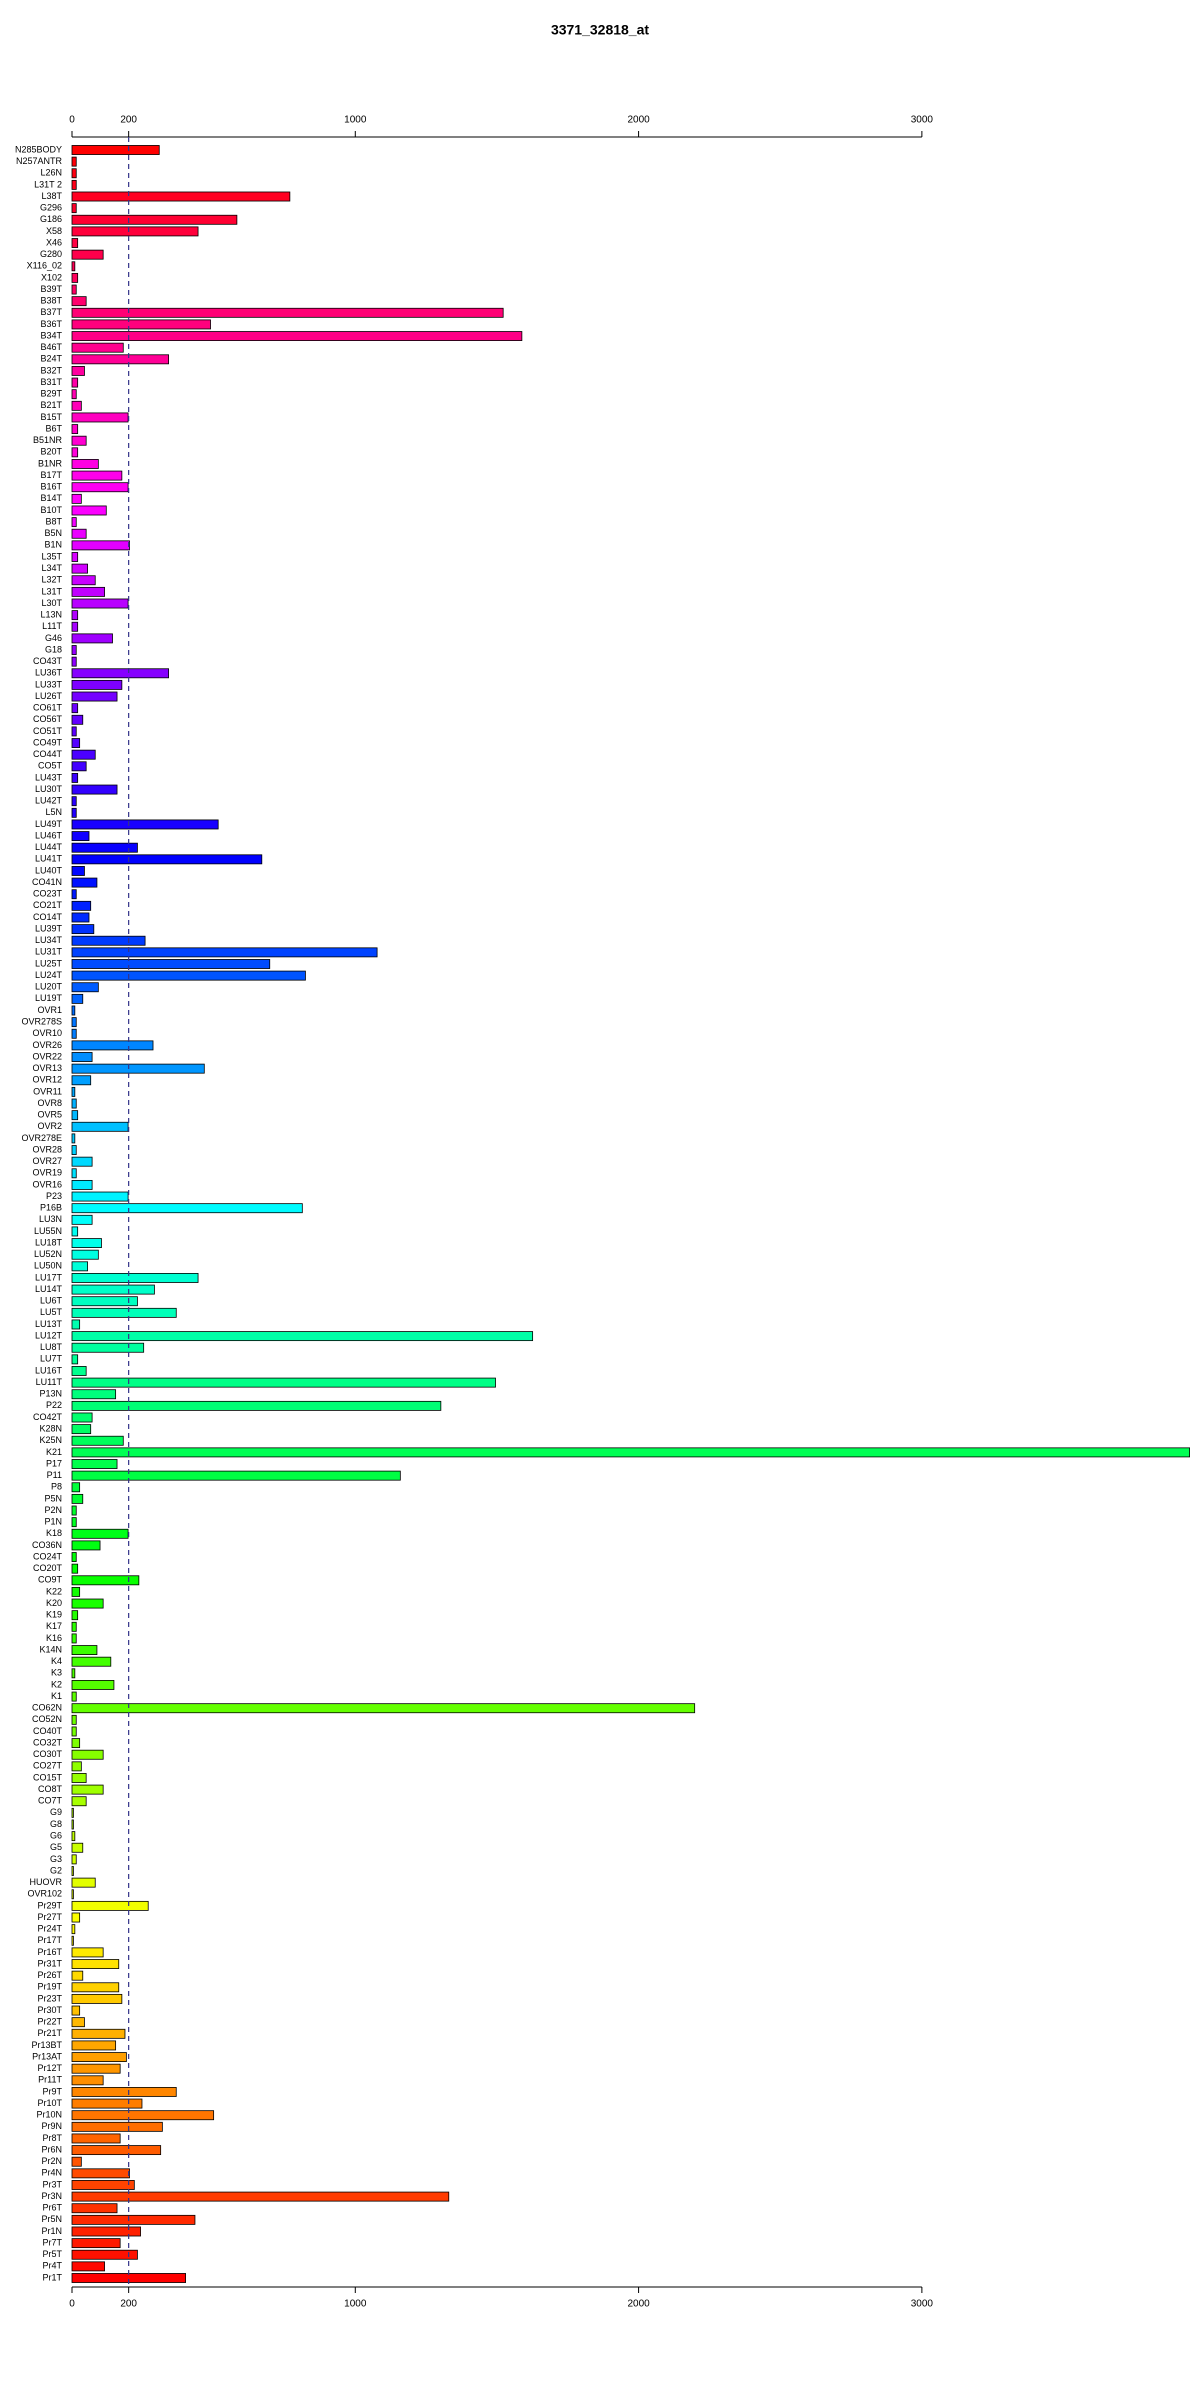 The width and height of the screenshot is (1200, 2405). I want to click on y-tick-label: CO56T, so click(48, 719).